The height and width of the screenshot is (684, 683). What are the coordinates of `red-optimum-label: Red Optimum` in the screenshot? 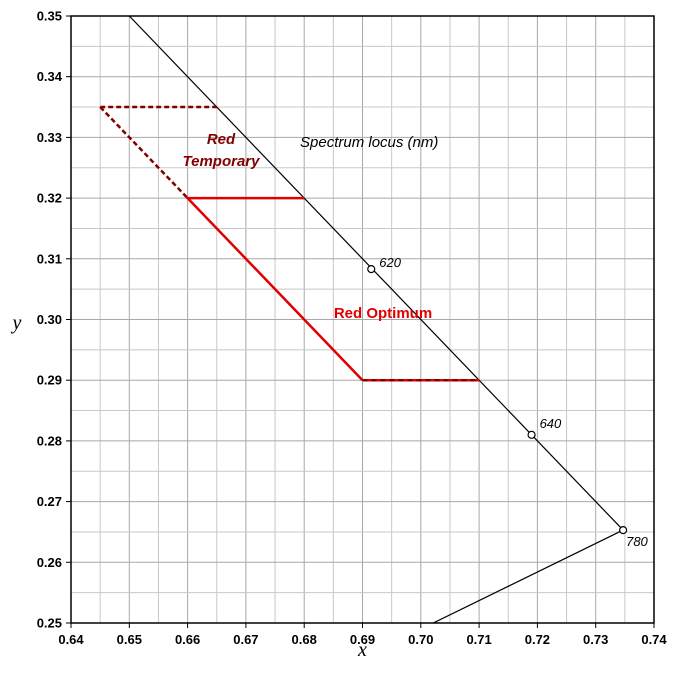 It's located at (383, 313).